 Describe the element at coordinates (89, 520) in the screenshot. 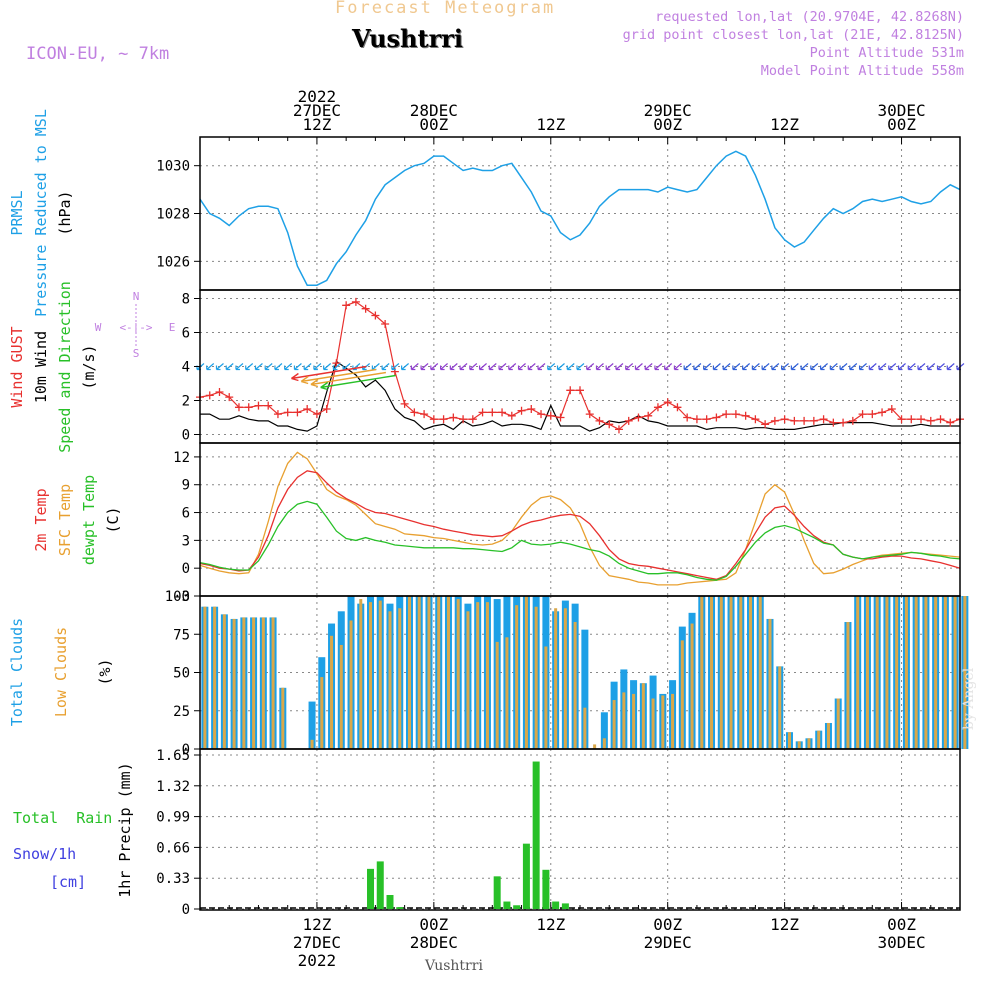

I see `panel-label-temp: dewpt Temp` at that location.